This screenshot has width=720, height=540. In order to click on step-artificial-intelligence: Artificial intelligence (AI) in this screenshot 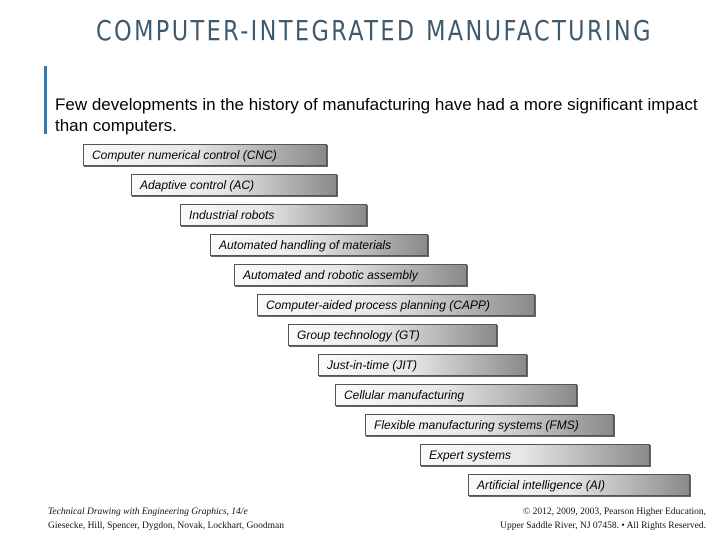, I will do `click(579, 485)`.